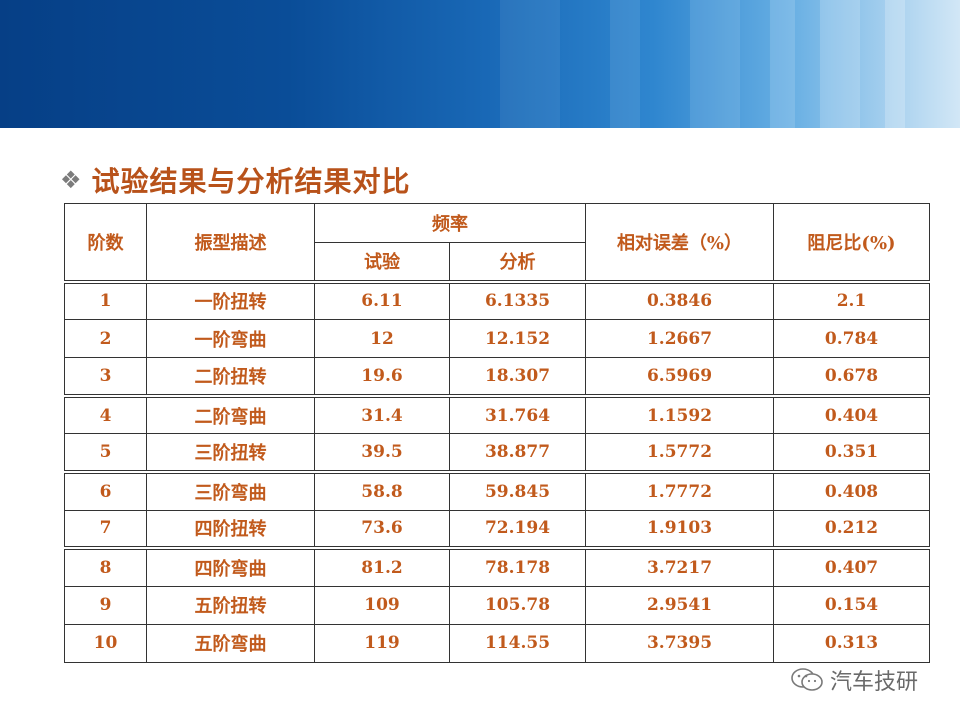 This screenshot has width=960, height=720. What do you see at coordinates (230, 414) in the screenshot?
I see `cell-mode: 二阶弯曲` at bounding box center [230, 414].